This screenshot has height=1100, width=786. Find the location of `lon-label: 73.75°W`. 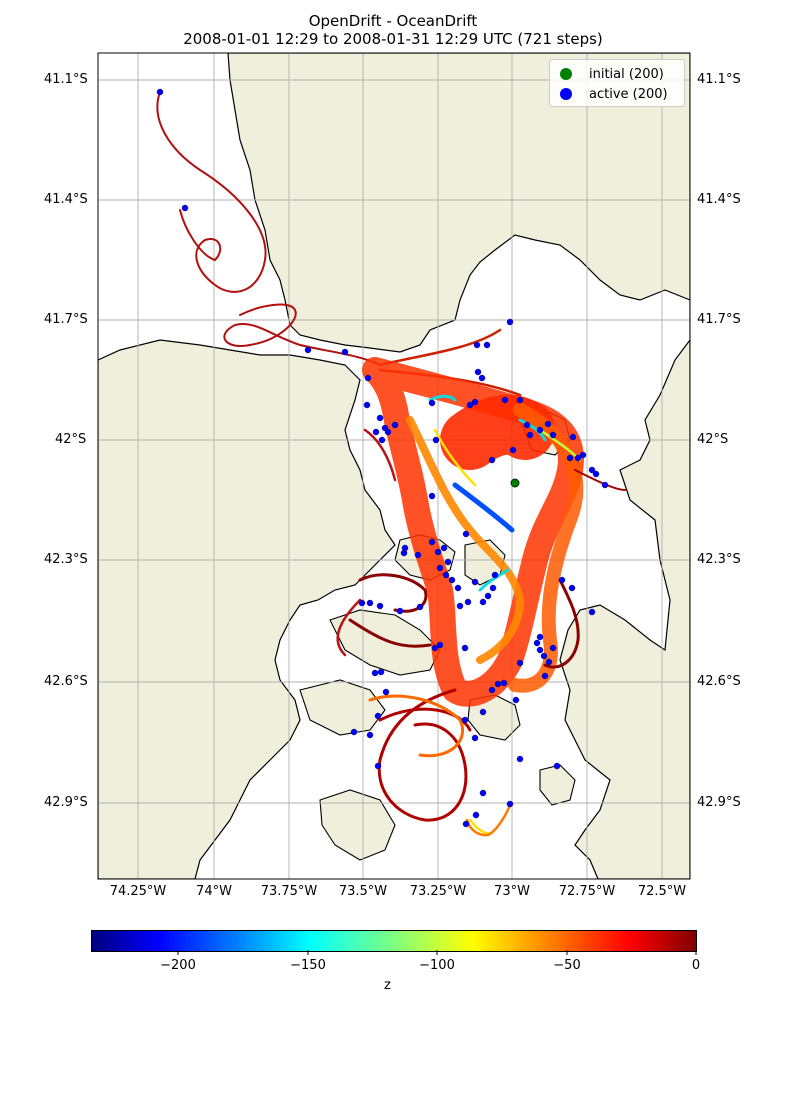

lon-label: 73.75°W is located at coordinates (289, 891).